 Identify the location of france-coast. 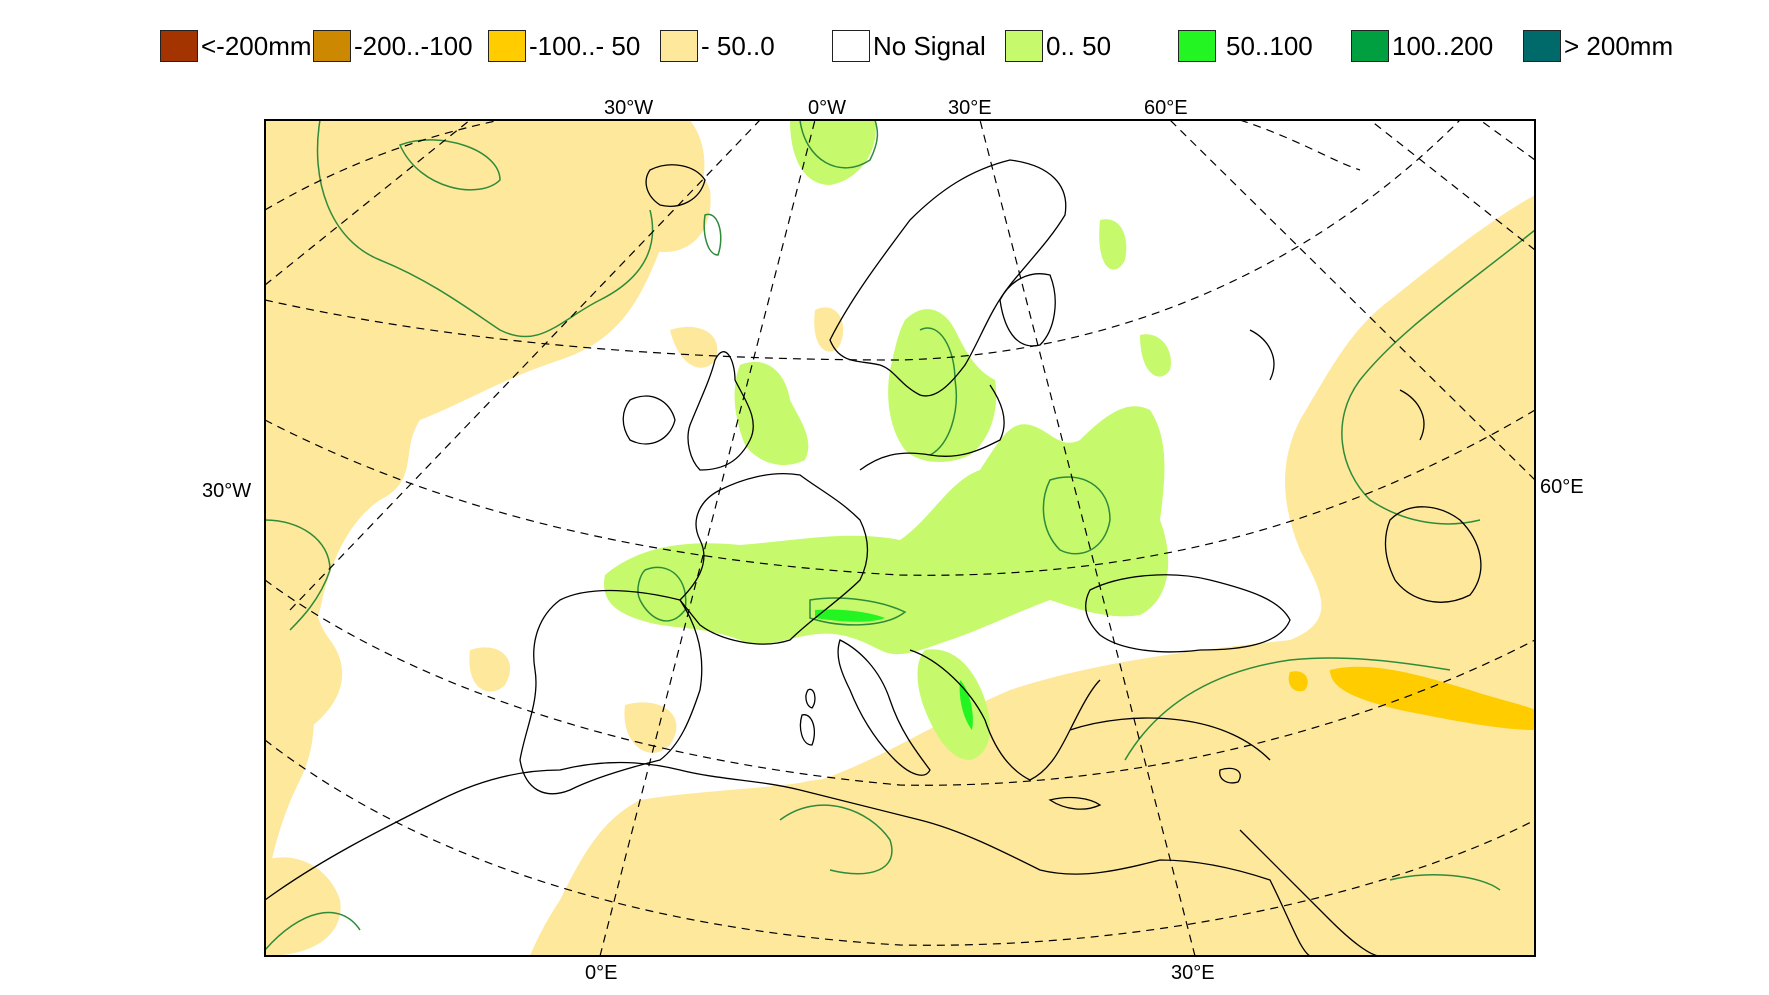
(774, 559).